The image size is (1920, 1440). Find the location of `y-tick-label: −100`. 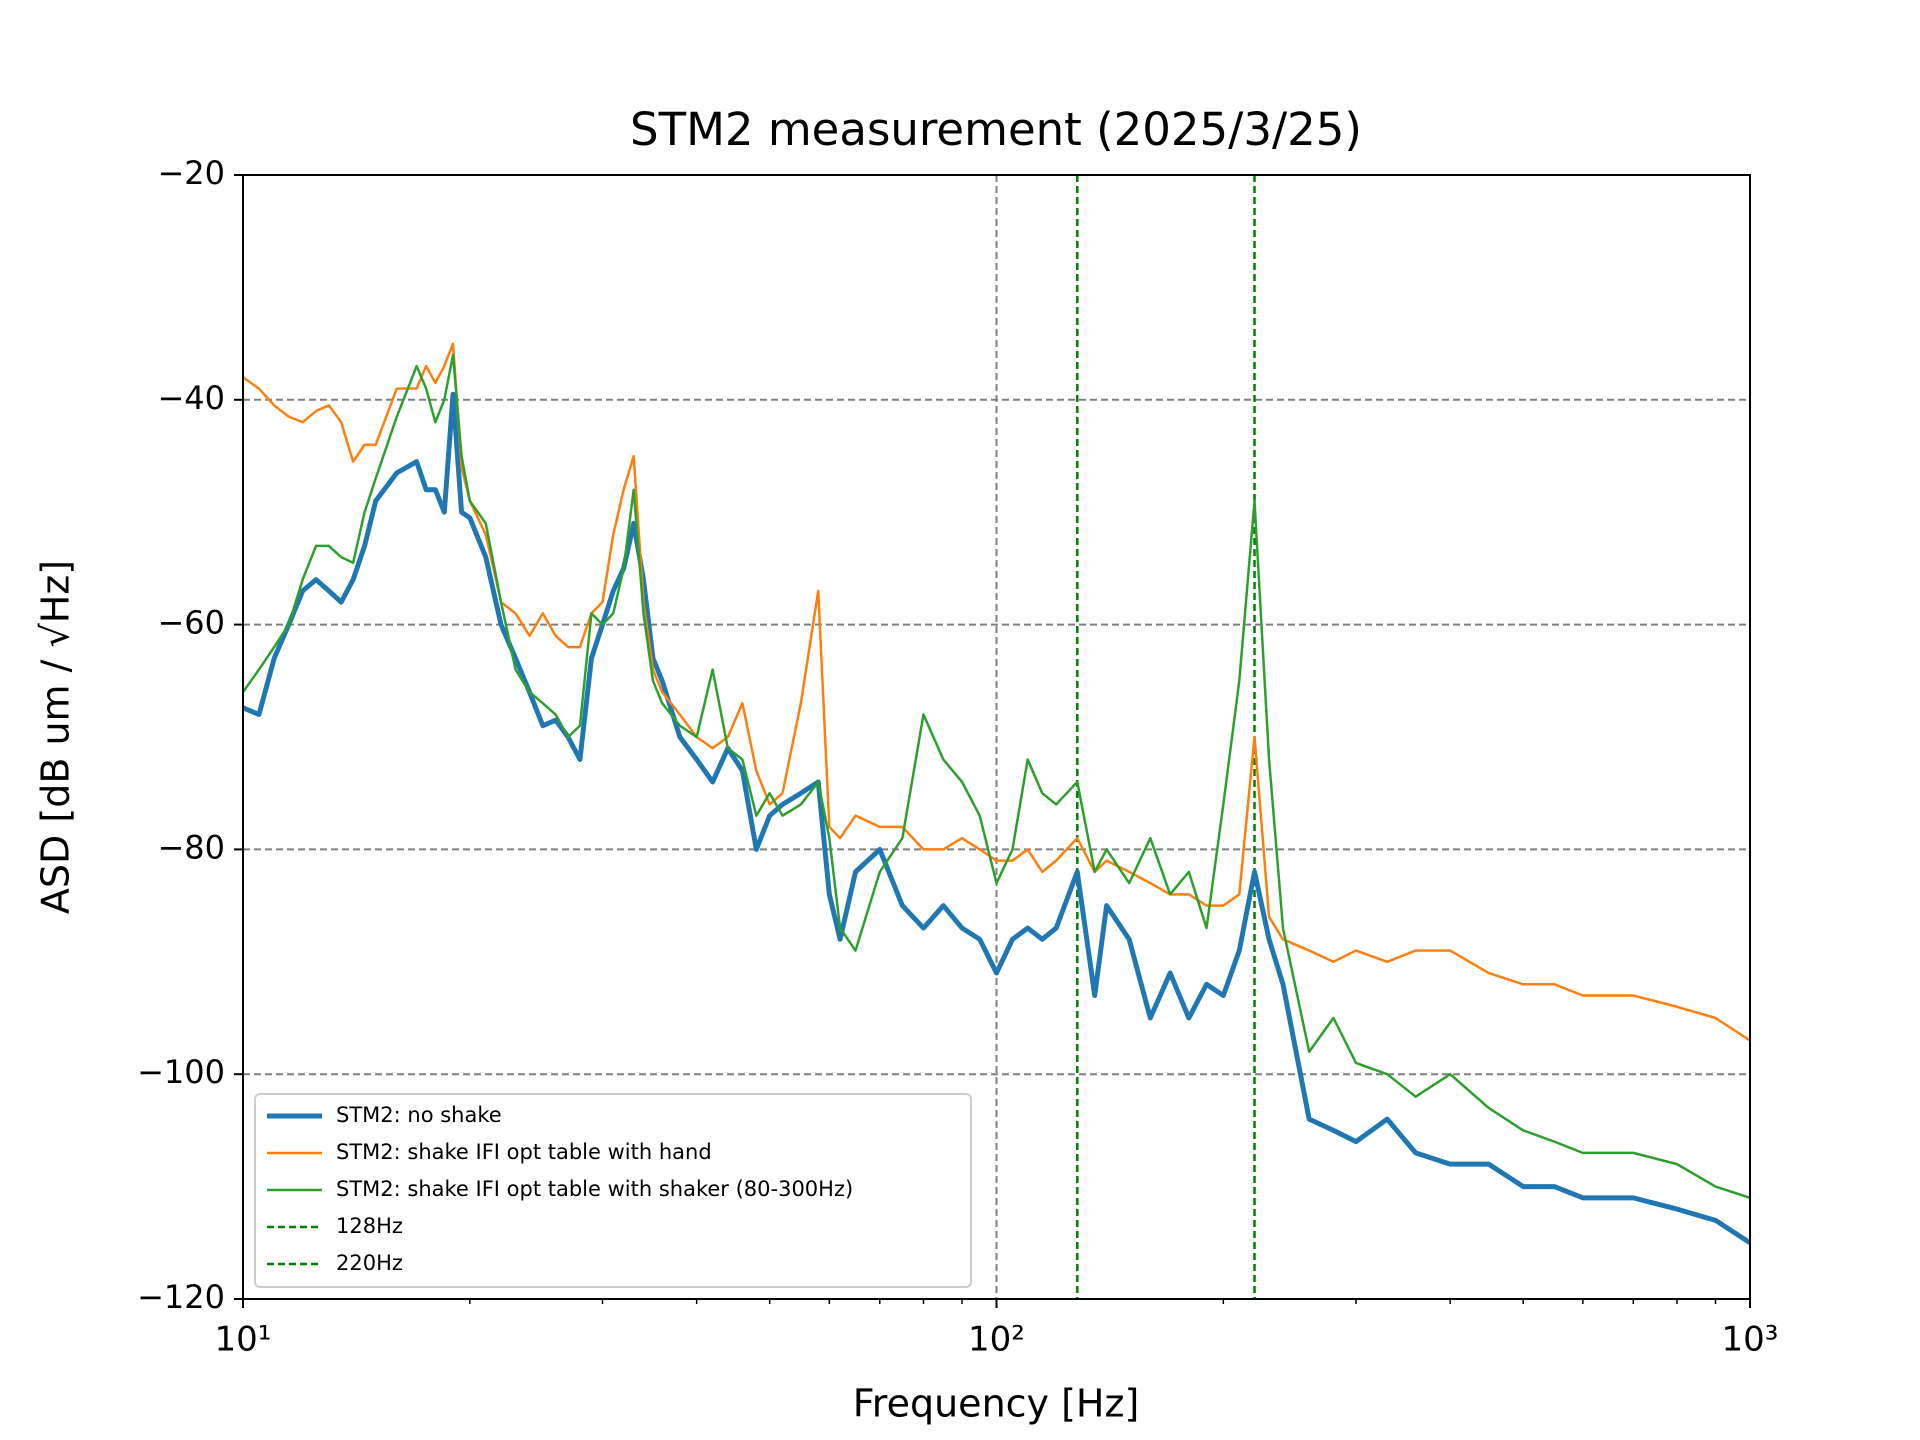

y-tick-label: −100 is located at coordinates (181, 1072).